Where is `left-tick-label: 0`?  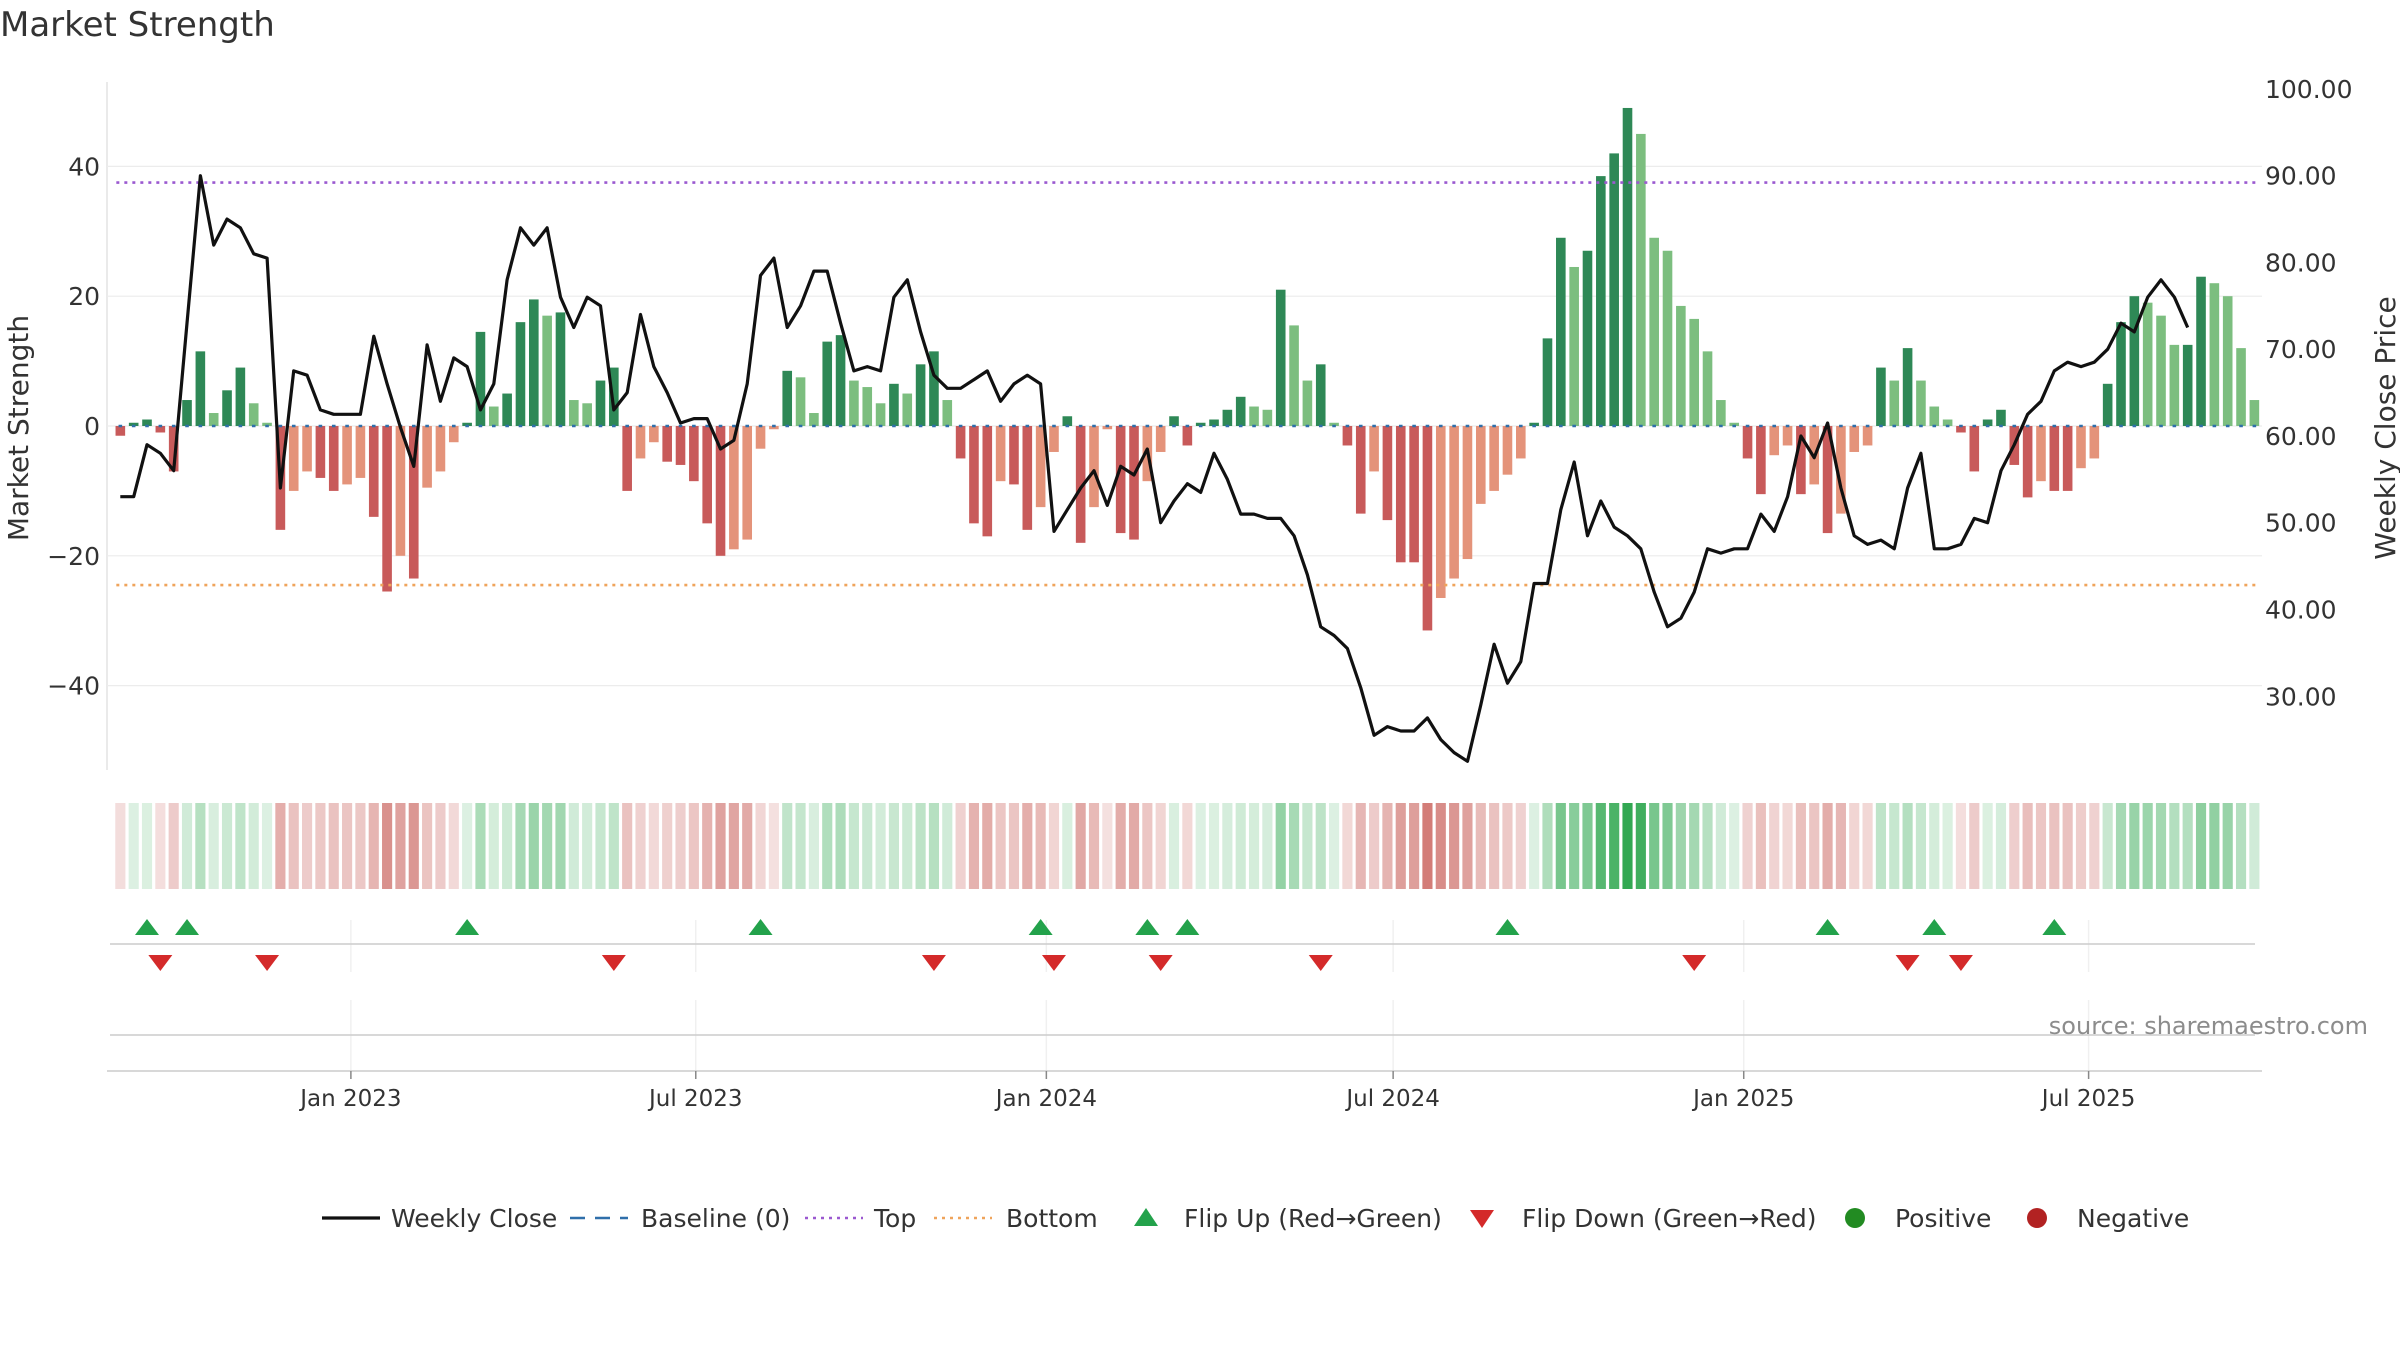 left-tick-label: 0 is located at coordinates (92, 426).